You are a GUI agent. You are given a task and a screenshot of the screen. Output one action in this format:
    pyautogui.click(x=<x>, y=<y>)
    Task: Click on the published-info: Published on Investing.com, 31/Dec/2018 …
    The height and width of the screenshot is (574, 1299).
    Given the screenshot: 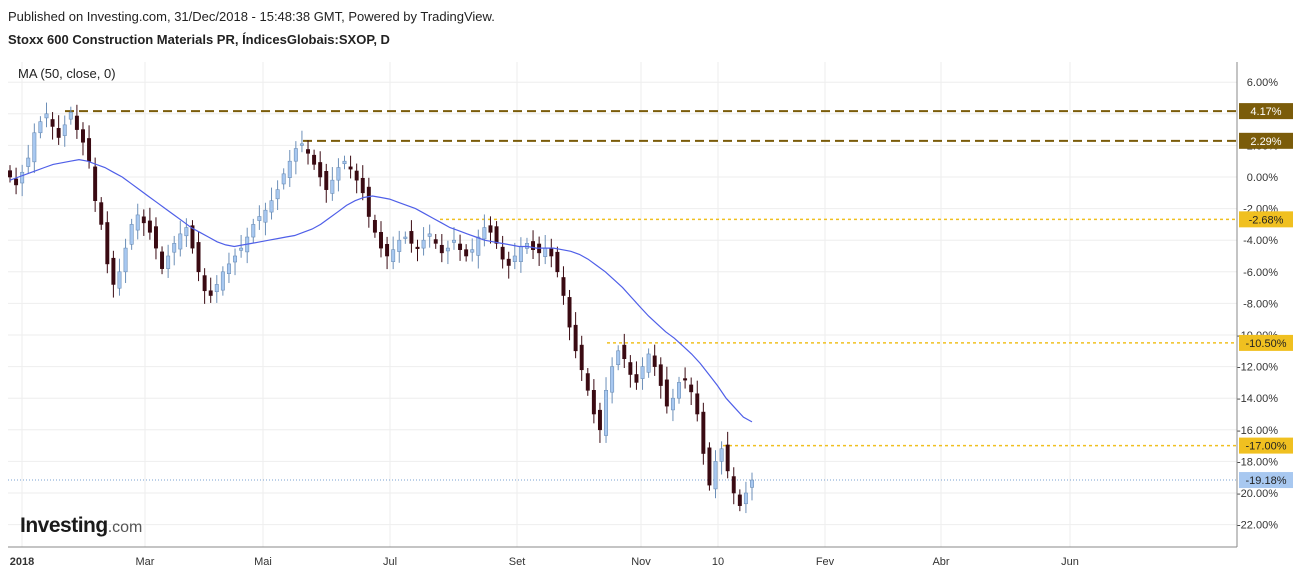 What is the action you would take?
    pyautogui.click(x=251, y=16)
    